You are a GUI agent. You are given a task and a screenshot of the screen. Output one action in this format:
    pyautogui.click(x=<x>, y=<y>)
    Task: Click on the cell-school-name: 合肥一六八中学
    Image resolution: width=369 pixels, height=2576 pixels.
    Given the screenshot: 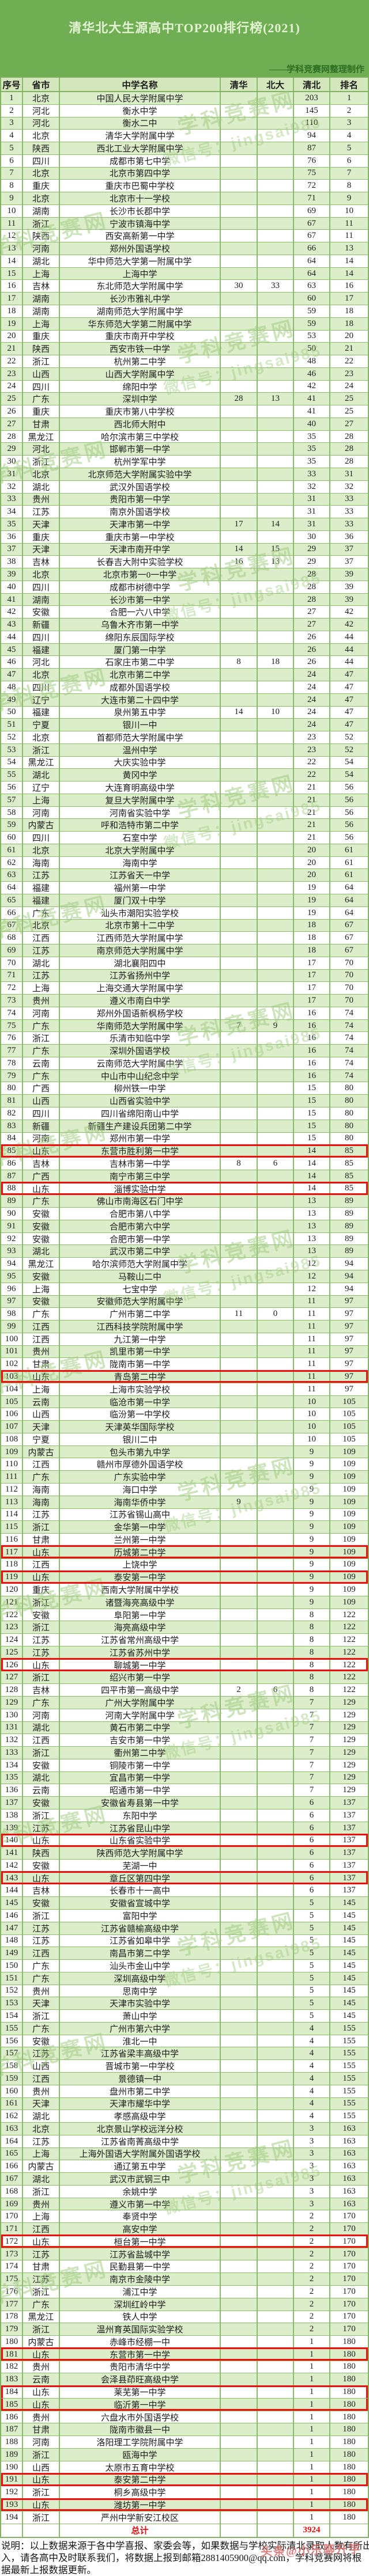 What is the action you would take?
    pyautogui.click(x=140, y=612)
    